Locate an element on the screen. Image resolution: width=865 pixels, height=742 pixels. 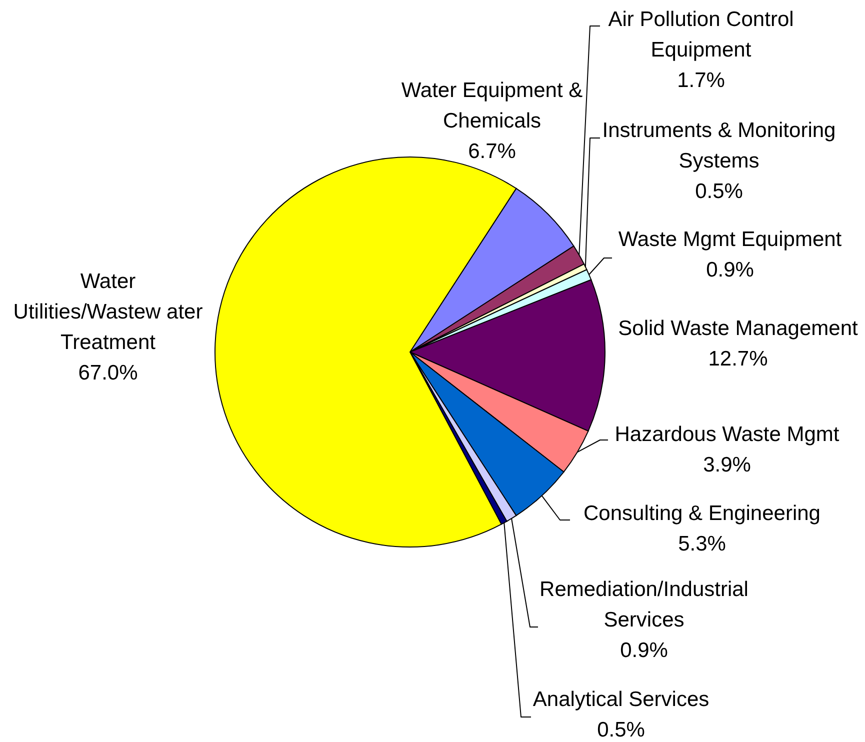
data-label: 67.0% is located at coordinates (108, 373).